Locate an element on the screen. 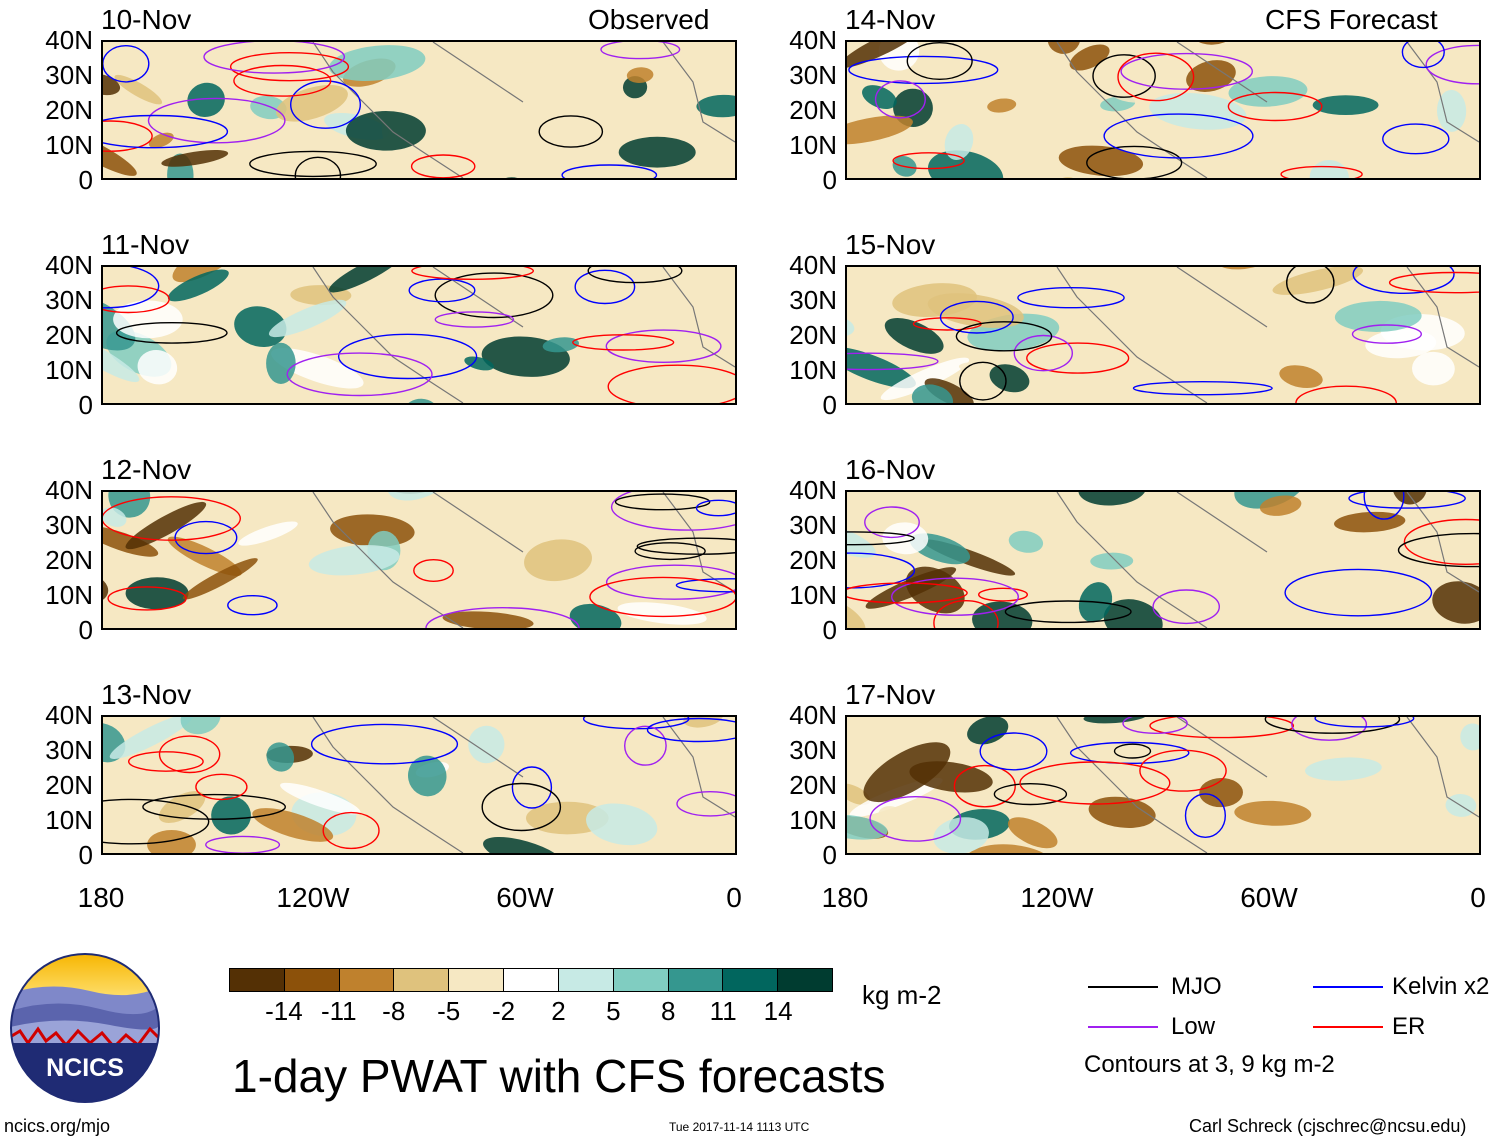 This screenshot has width=1510, height=1141. legend-low-line is located at coordinates (1123, 1027).